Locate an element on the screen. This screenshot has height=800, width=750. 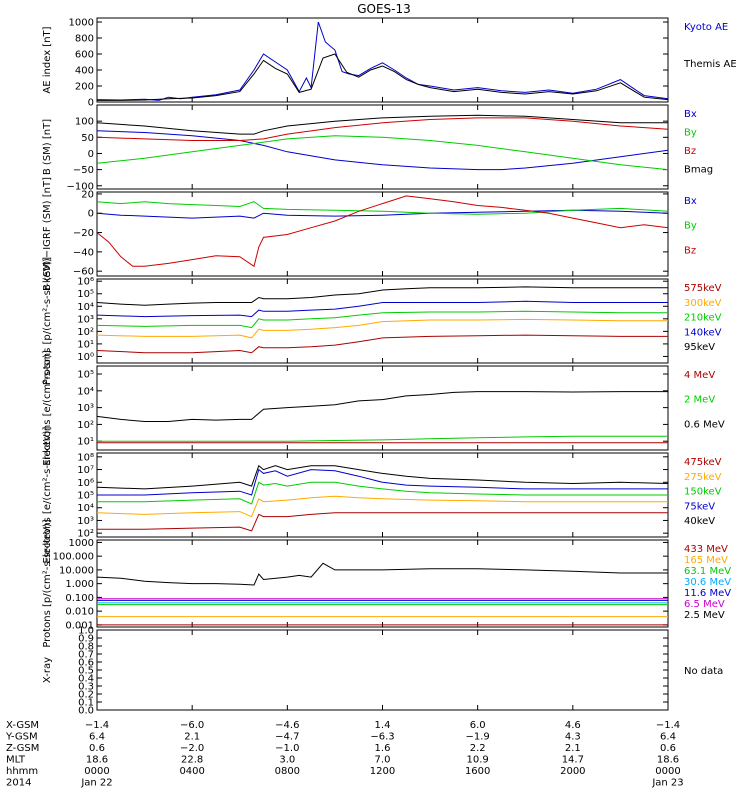
legend-entry: 4 MeV is located at coordinates (699, 375).